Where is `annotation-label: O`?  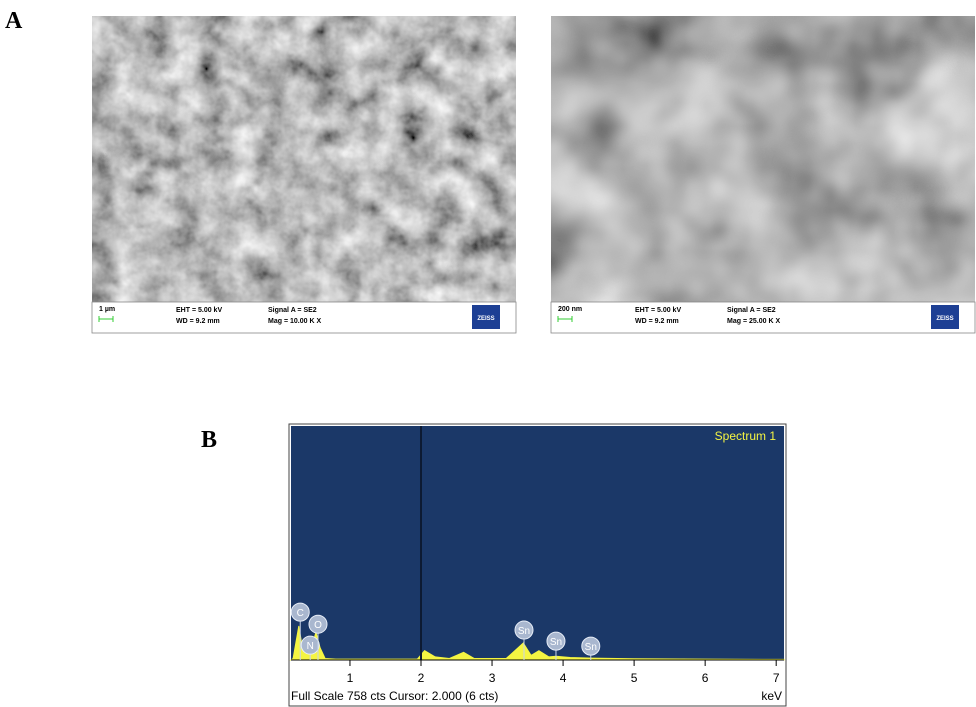
annotation-label: O is located at coordinates (318, 625).